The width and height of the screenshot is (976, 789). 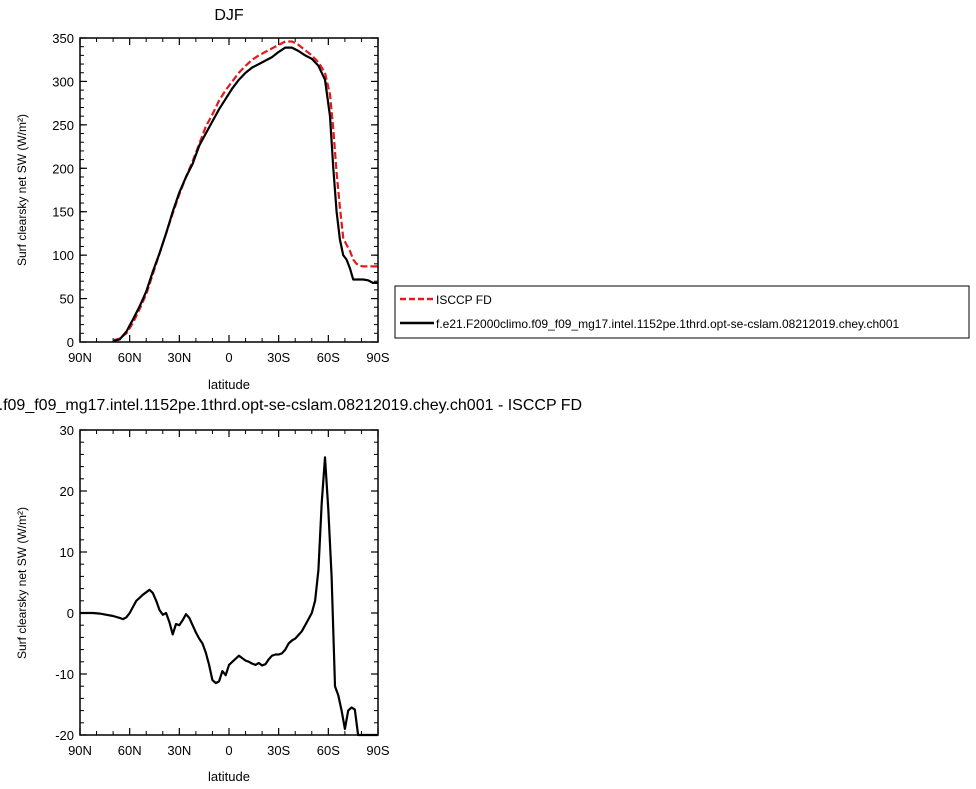 I want to click on bottom-xtick-label: 30N, so click(x=179, y=750).